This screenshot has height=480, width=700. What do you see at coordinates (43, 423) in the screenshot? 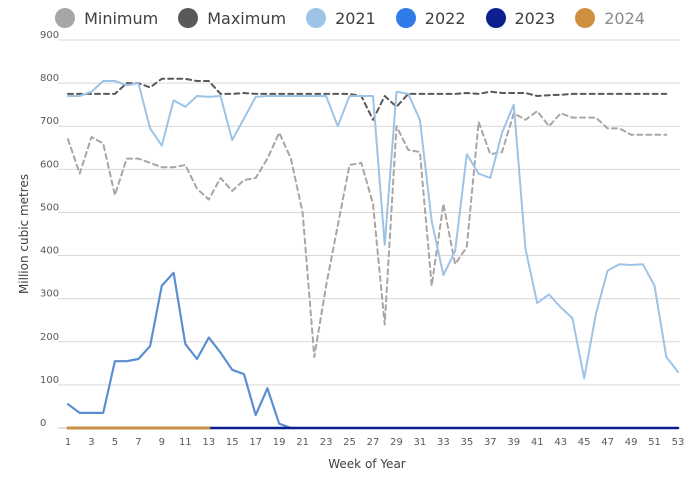
I see `y-tick-label: 0` at bounding box center [43, 423].